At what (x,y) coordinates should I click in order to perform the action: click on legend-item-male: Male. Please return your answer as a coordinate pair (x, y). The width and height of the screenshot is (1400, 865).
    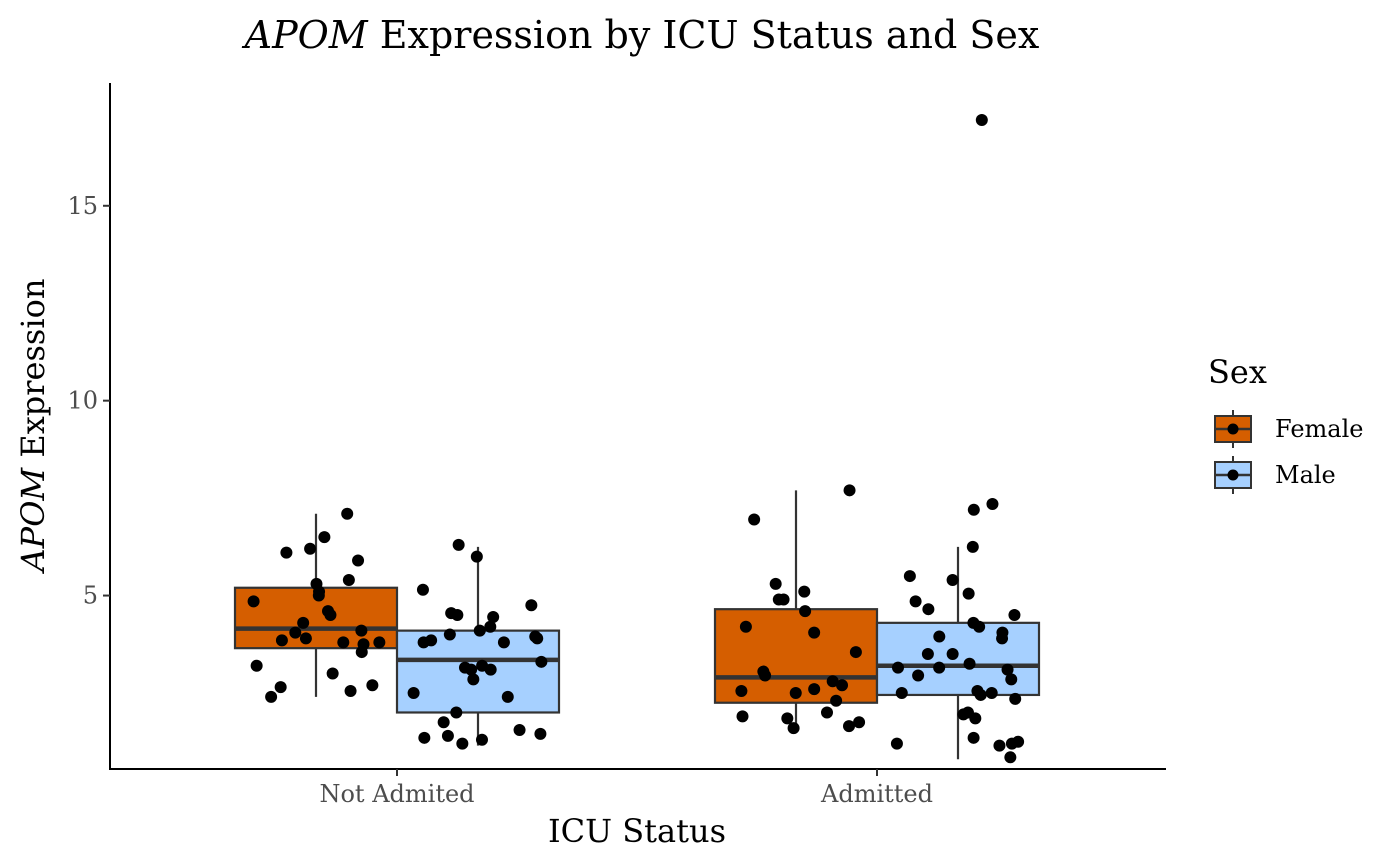
    Looking at the image, I should click on (1275, 475).